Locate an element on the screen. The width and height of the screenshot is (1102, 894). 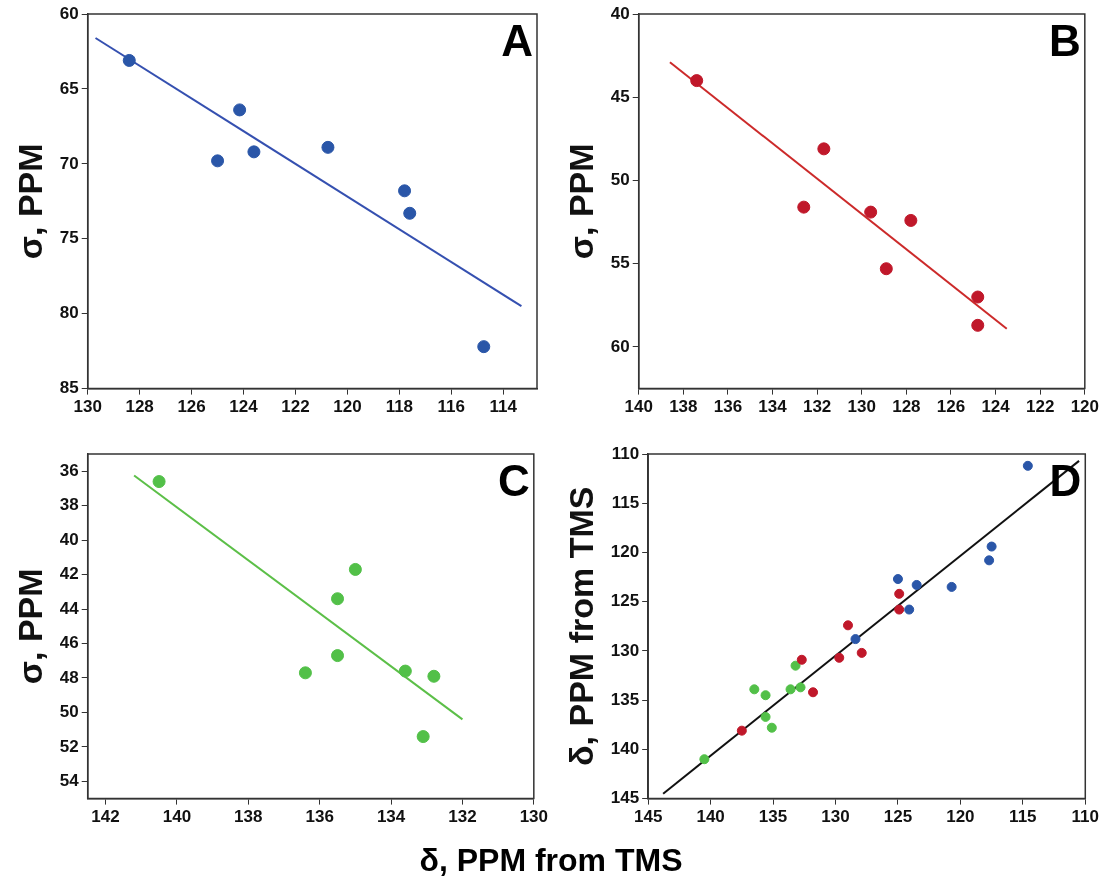
y-tick-label: 46 is located at coordinates (69, 643).